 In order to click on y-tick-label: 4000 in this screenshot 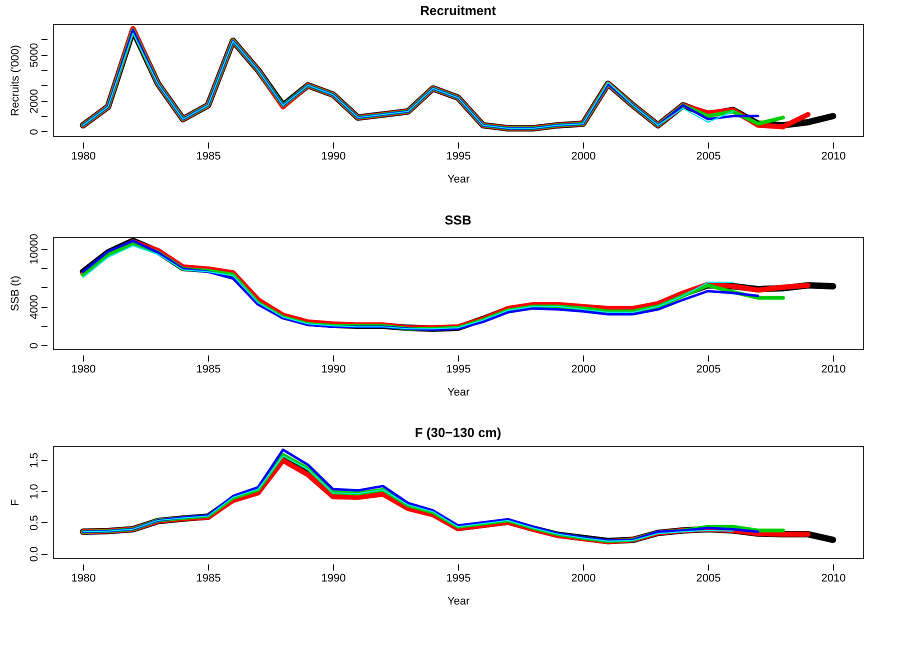, I will do `click(34, 307)`.